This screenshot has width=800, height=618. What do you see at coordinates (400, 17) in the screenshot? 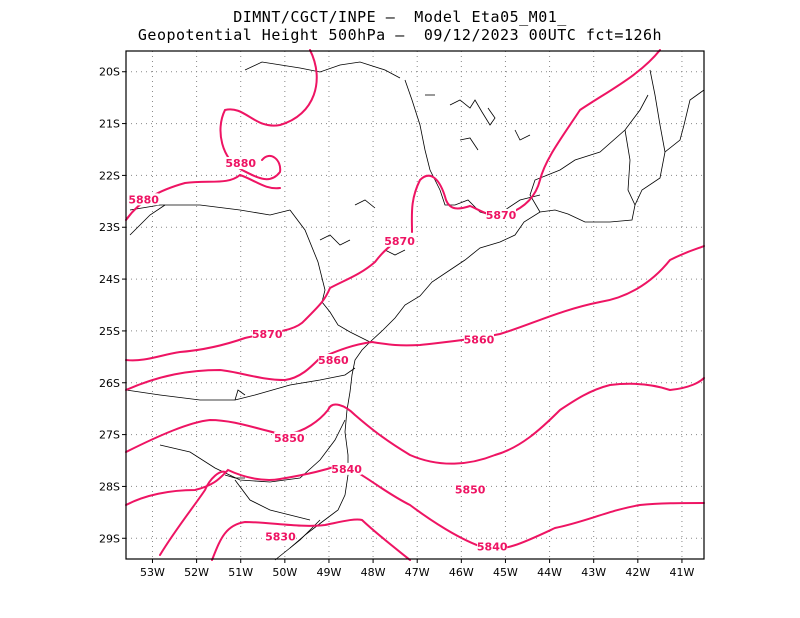
I see `map-title-line1: DIMNT/CGCT/INPE – Model Eta05_M01_` at bounding box center [400, 17].